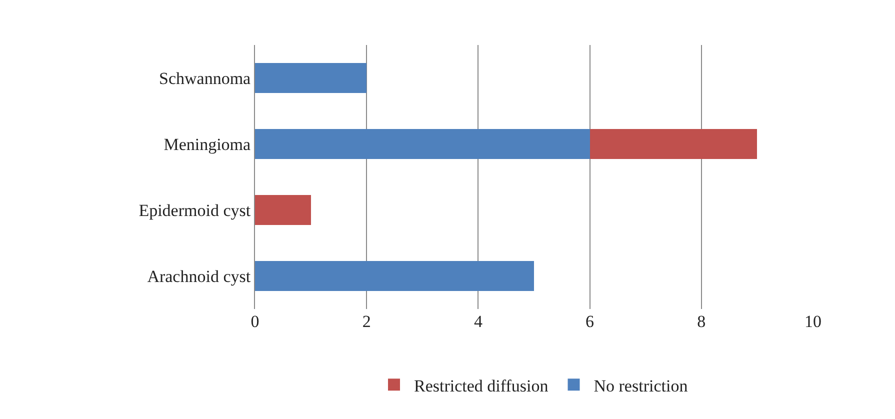 The width and height of the screenshot is (895, 419). Describe the element at coordinates (641, 386) in the screenshot. I see `legend-label: No restriction` at that location.